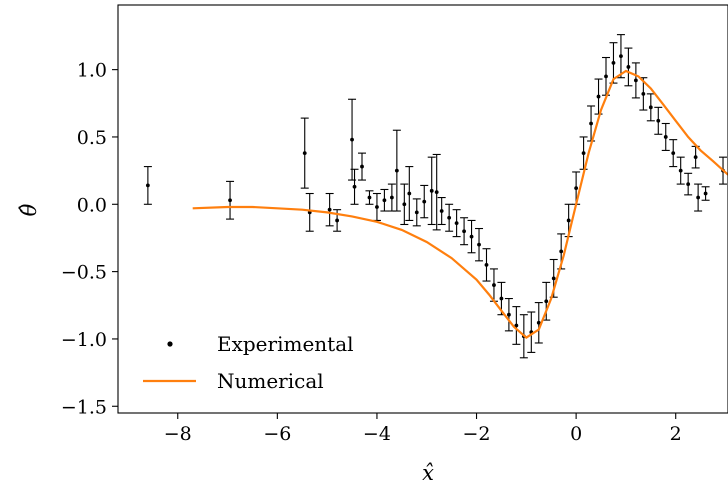 The image size is (728, 491). What do you see at coordinates (423, 429) in the screenshot?
I see `x-axis: −8 −6 −4 −2 0 2` at bounding box center [423, 429].